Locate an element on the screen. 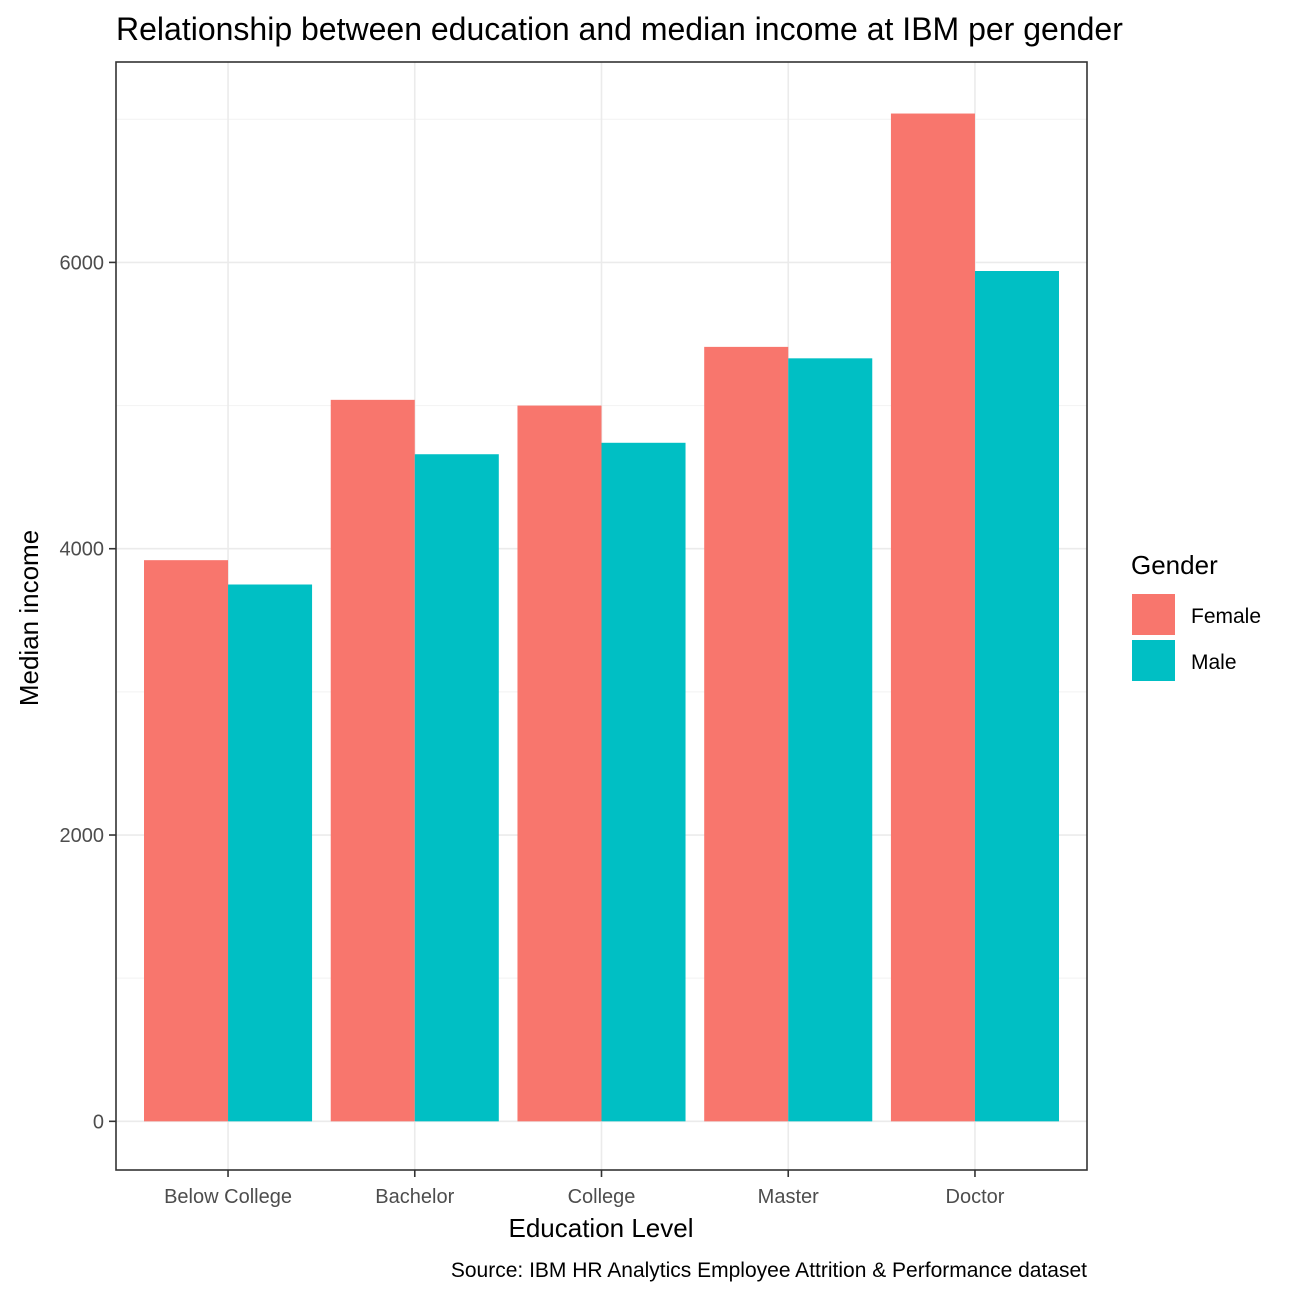  bar-male-doctor is located at coordinates (1016, 696).